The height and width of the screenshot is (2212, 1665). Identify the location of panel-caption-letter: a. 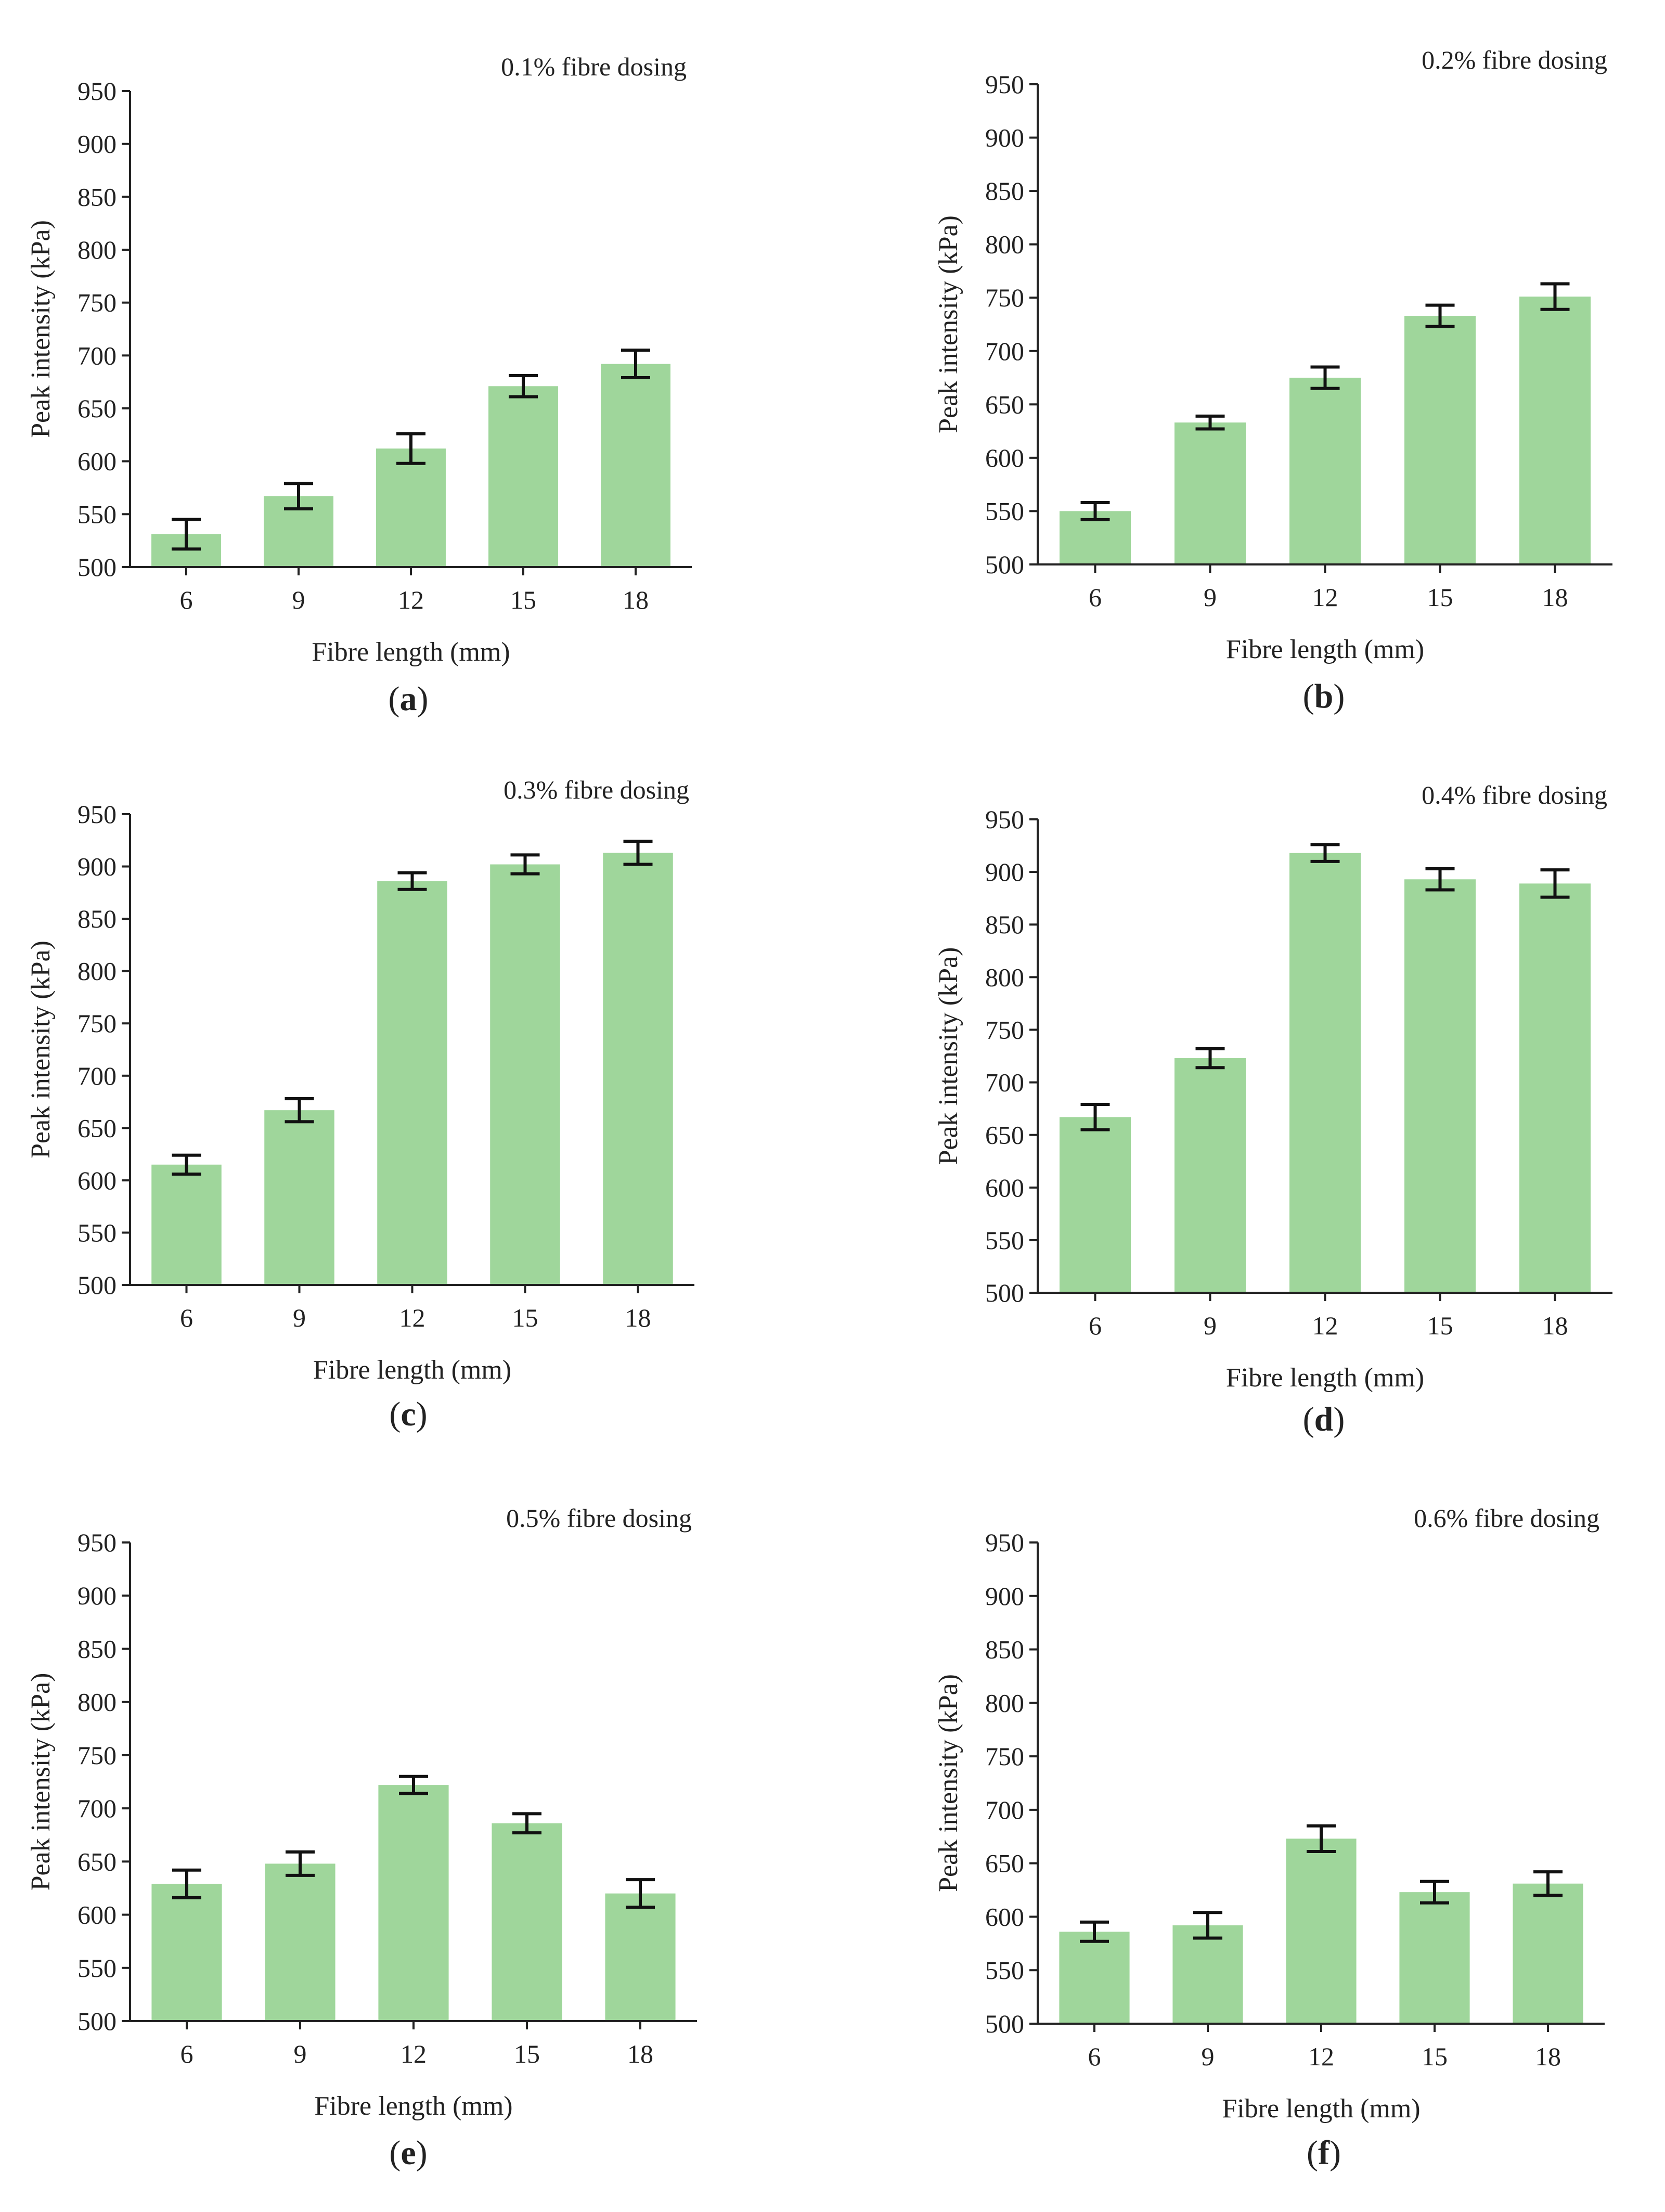
(408, 699).